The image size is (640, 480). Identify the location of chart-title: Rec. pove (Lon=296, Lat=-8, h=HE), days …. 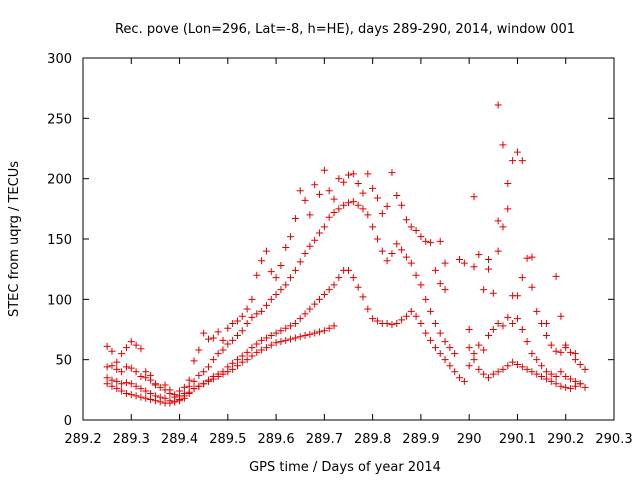
(345, 29).